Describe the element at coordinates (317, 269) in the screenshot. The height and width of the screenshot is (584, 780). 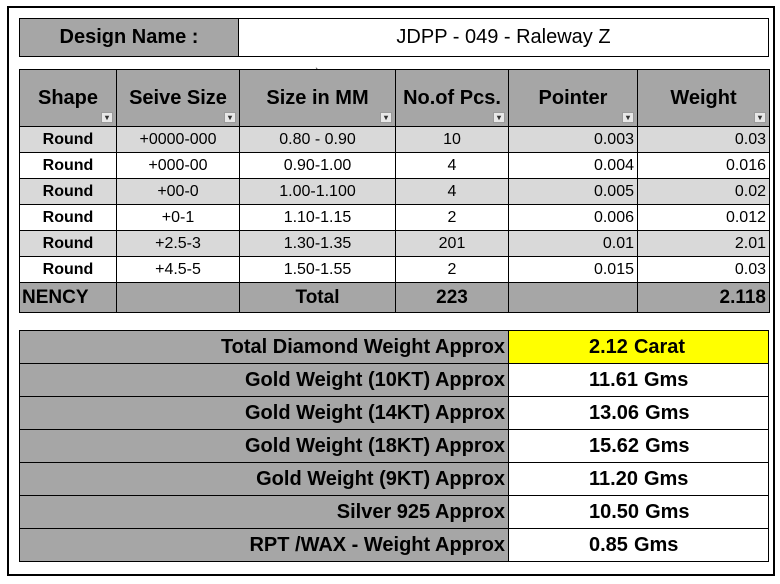
I see `cell-size-in-mm: 1.50-1.55` at that location.